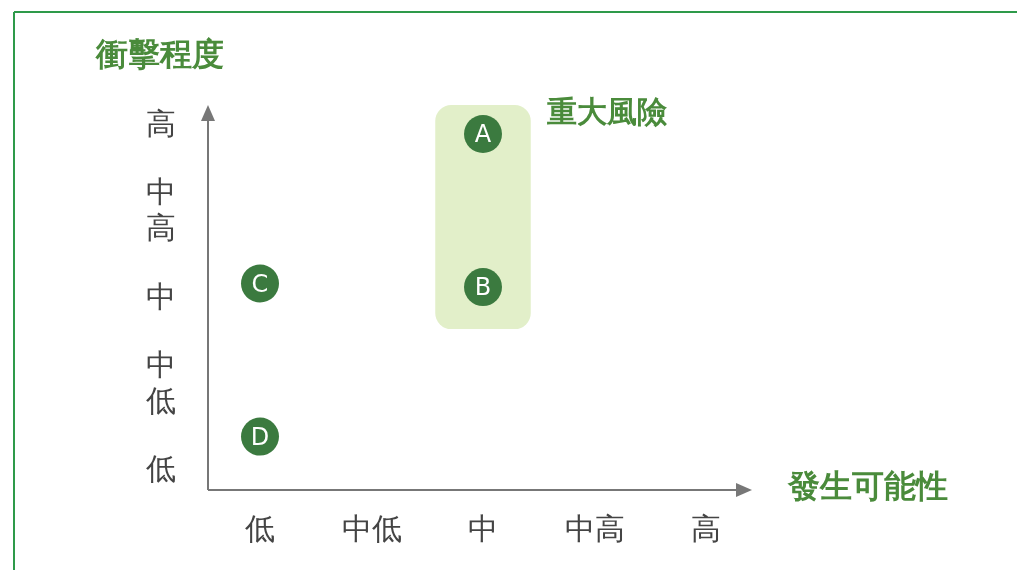  What do you see at coordinates (594, 528) in the screenshot?
I see `x-tick-label: 中高` at bounding box center [594, 528].